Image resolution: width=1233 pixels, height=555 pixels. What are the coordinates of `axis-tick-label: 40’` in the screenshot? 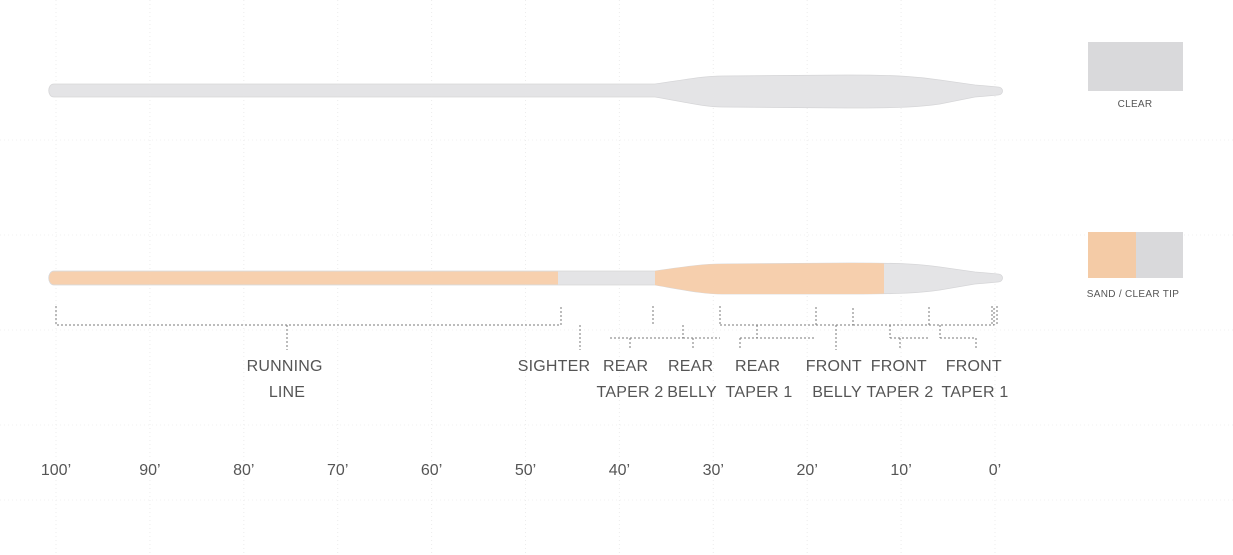 It's located at (619, 470).